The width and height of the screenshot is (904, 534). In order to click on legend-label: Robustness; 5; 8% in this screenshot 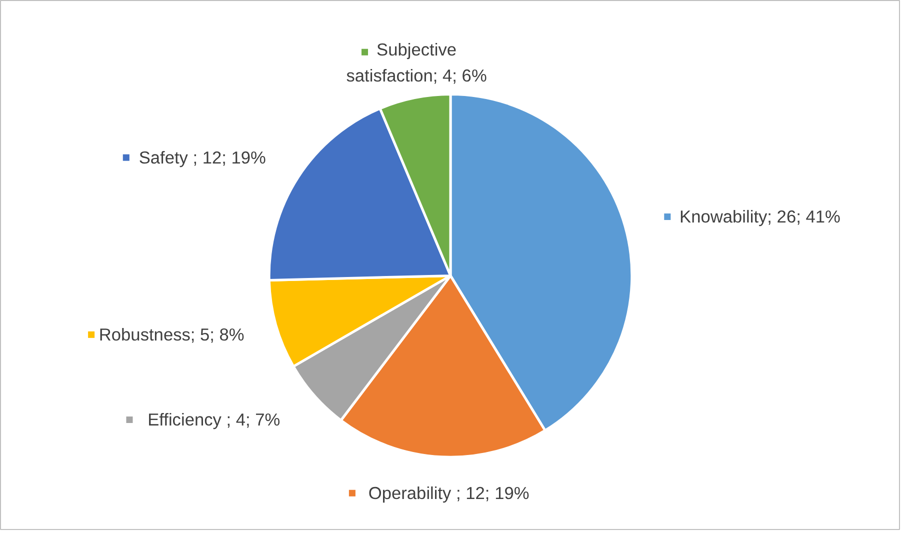, I will do `click(171, 334)`.